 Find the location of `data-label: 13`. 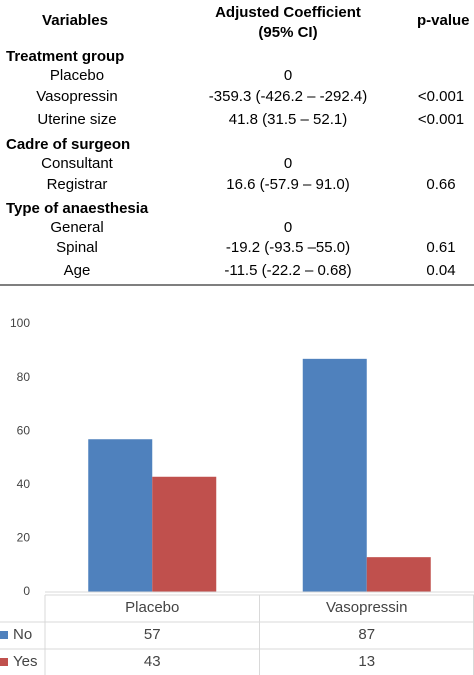

data-label: 13 is located at coordinates (366, 661).